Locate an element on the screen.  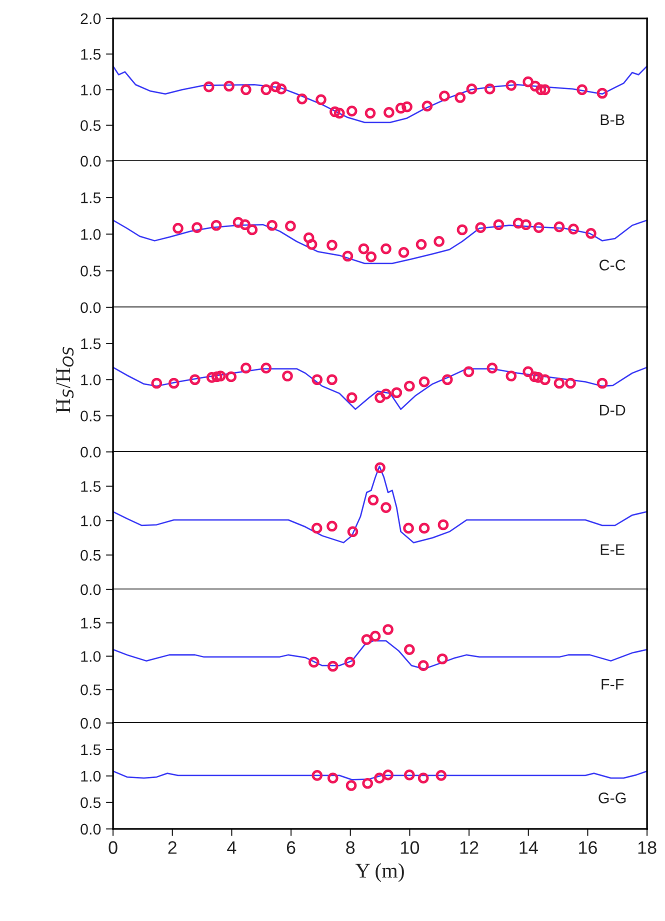
x-tick-label: 10 is located at coordinates (410, 847).